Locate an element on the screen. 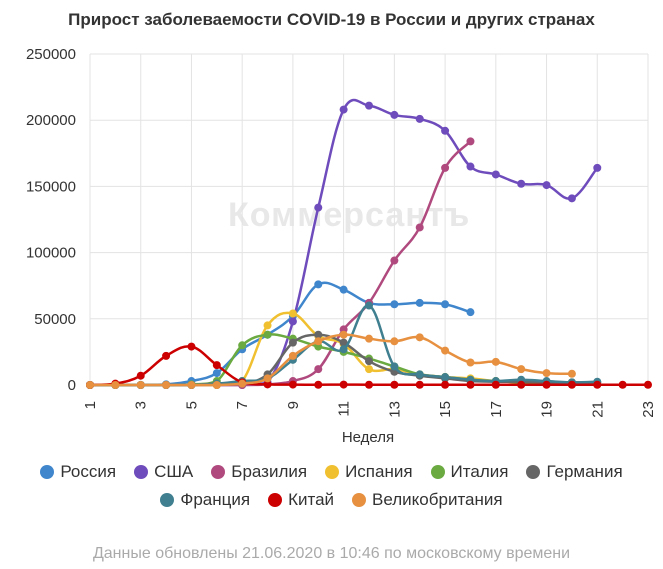  legend-label: Великобритания is located at coordinates (437, 499).